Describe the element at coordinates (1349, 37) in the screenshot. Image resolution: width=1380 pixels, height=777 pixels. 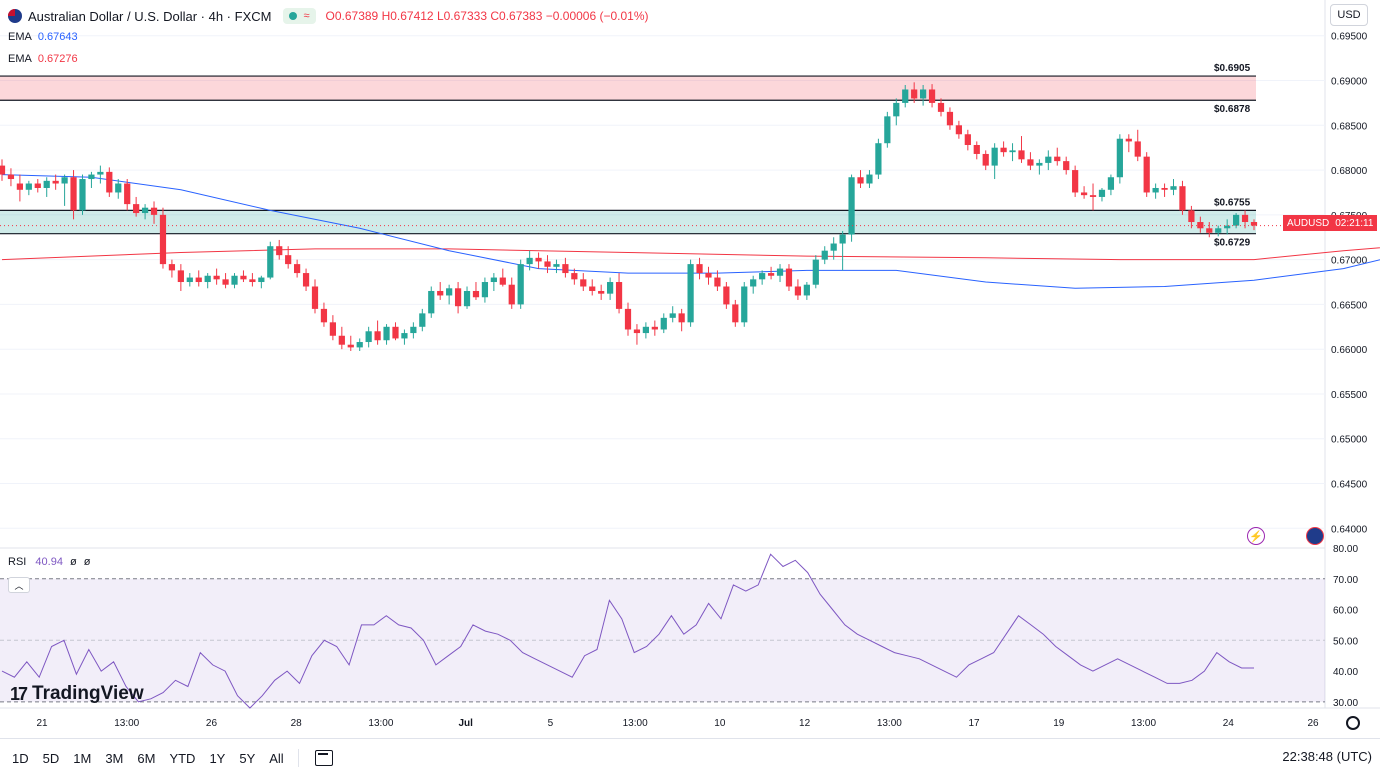
I see `price-axis-tick: 0.69500` at that location.